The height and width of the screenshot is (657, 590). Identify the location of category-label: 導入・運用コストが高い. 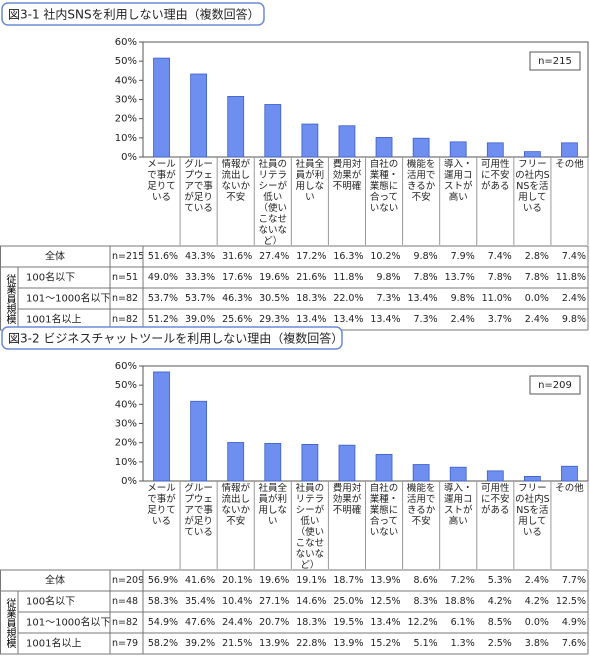
(458, 505).